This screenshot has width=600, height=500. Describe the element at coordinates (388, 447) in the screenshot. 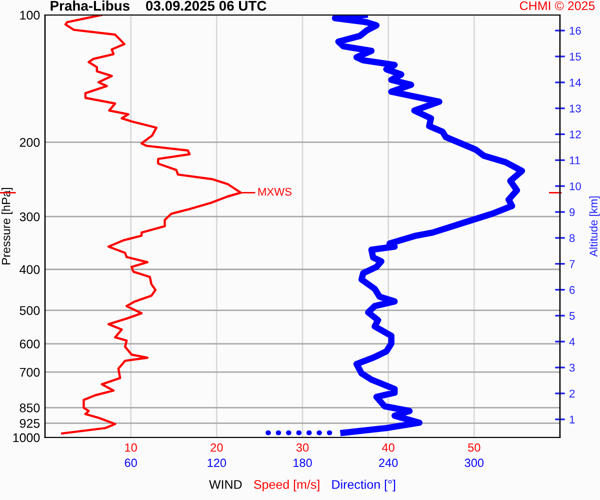

I see `x-tick-label: 40` at that location.